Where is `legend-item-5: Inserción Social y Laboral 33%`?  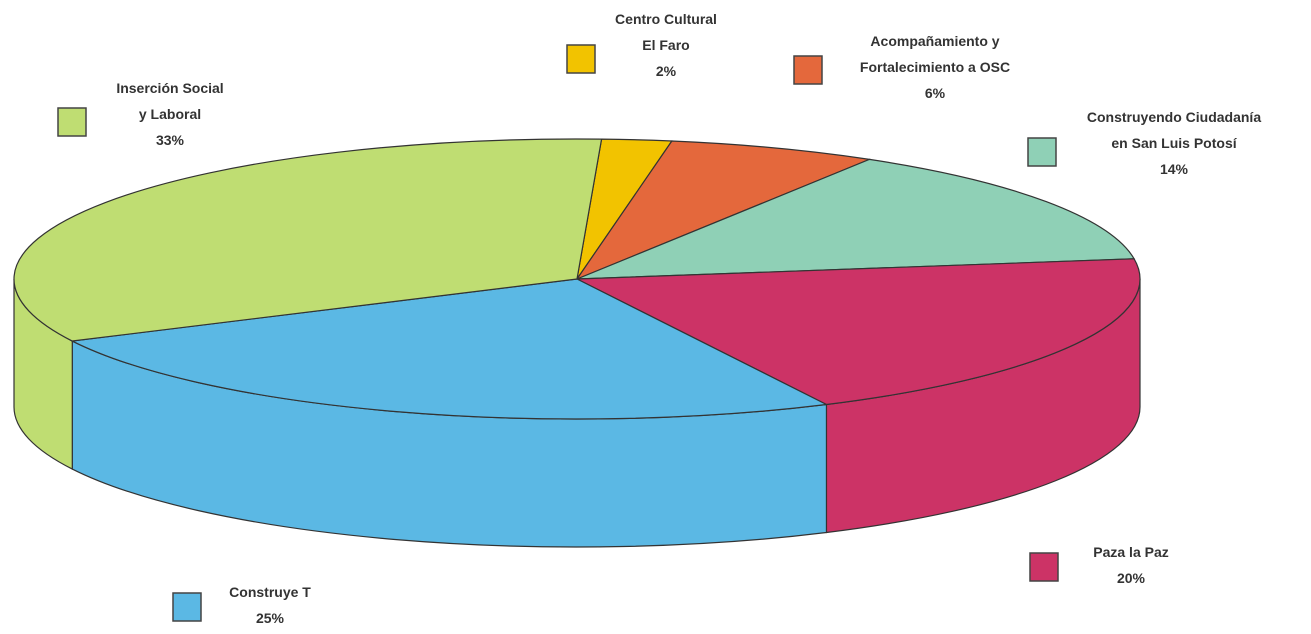
legend-item-5: Inserción Social y Laboral 33% is located at coordinates (140, 114).